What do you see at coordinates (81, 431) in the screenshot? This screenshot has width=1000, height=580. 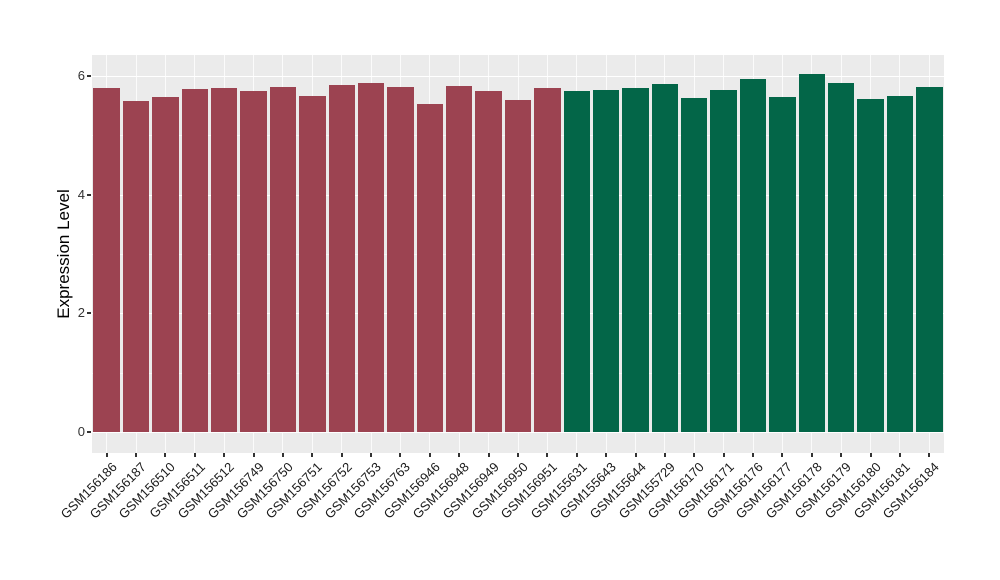 I see `y-tick-label: 0` at bounding box center [81, 431].